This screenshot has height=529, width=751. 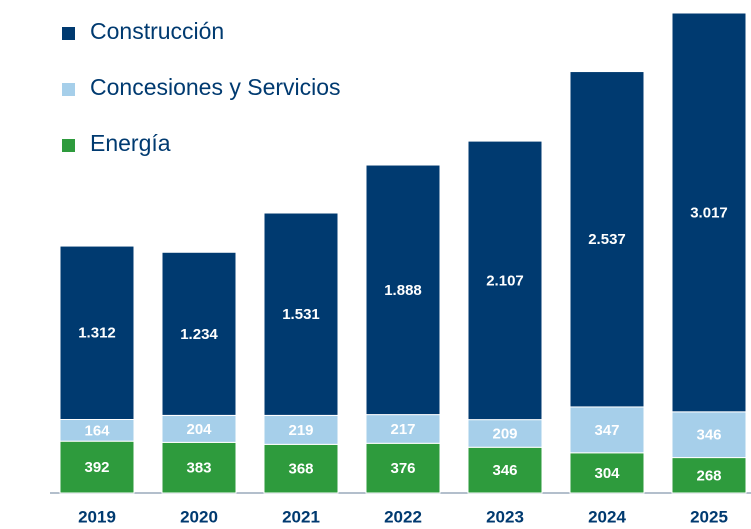 I want to click on data-label: 2.537, so click(x=607, y=239).